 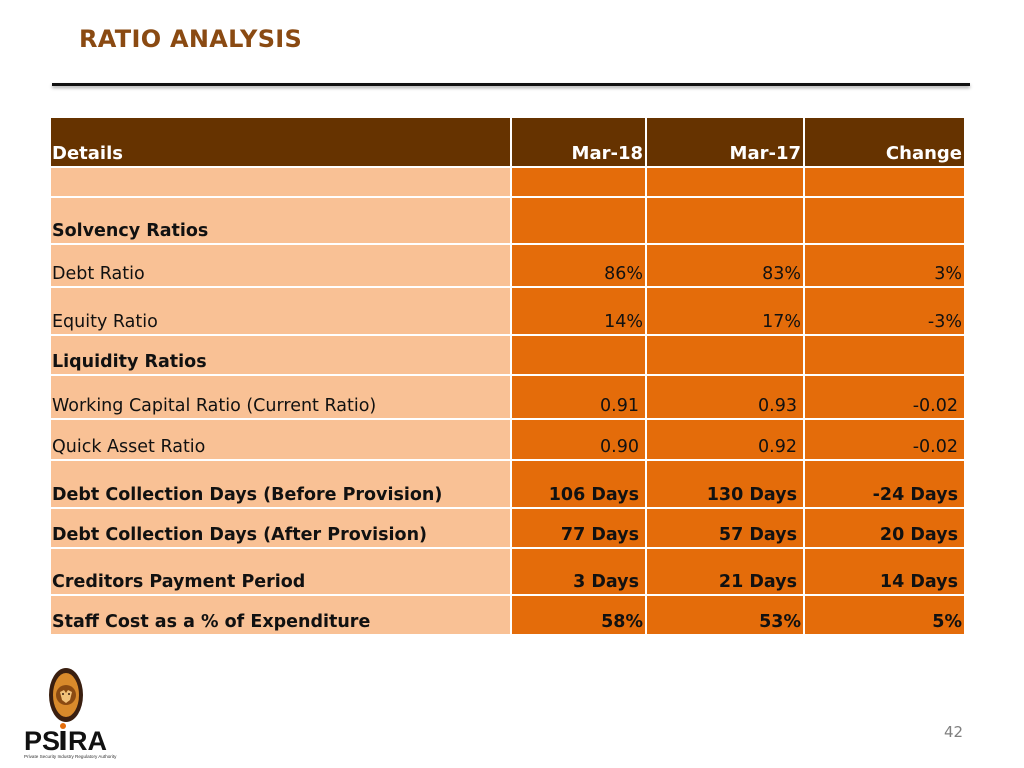 What do you see at coordinates (579, 266) in the screenshot?
I see `mar18-value: 86%` at bounding box center [579, 266].